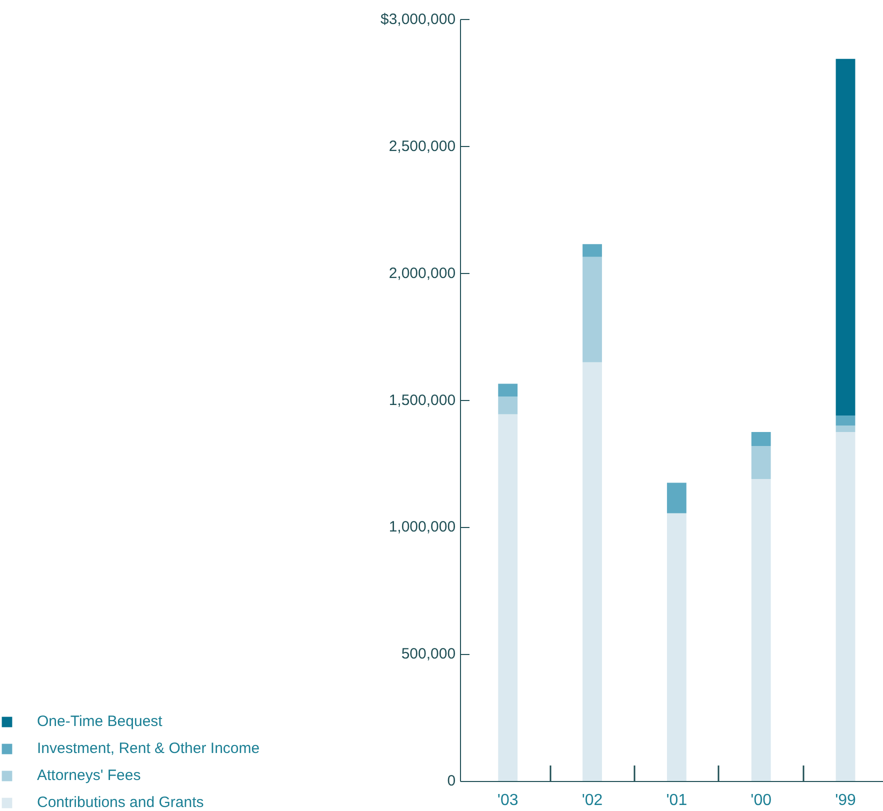 The image size is (883, 811). I want to click on x-tick-label: '03, so click(507, 801).